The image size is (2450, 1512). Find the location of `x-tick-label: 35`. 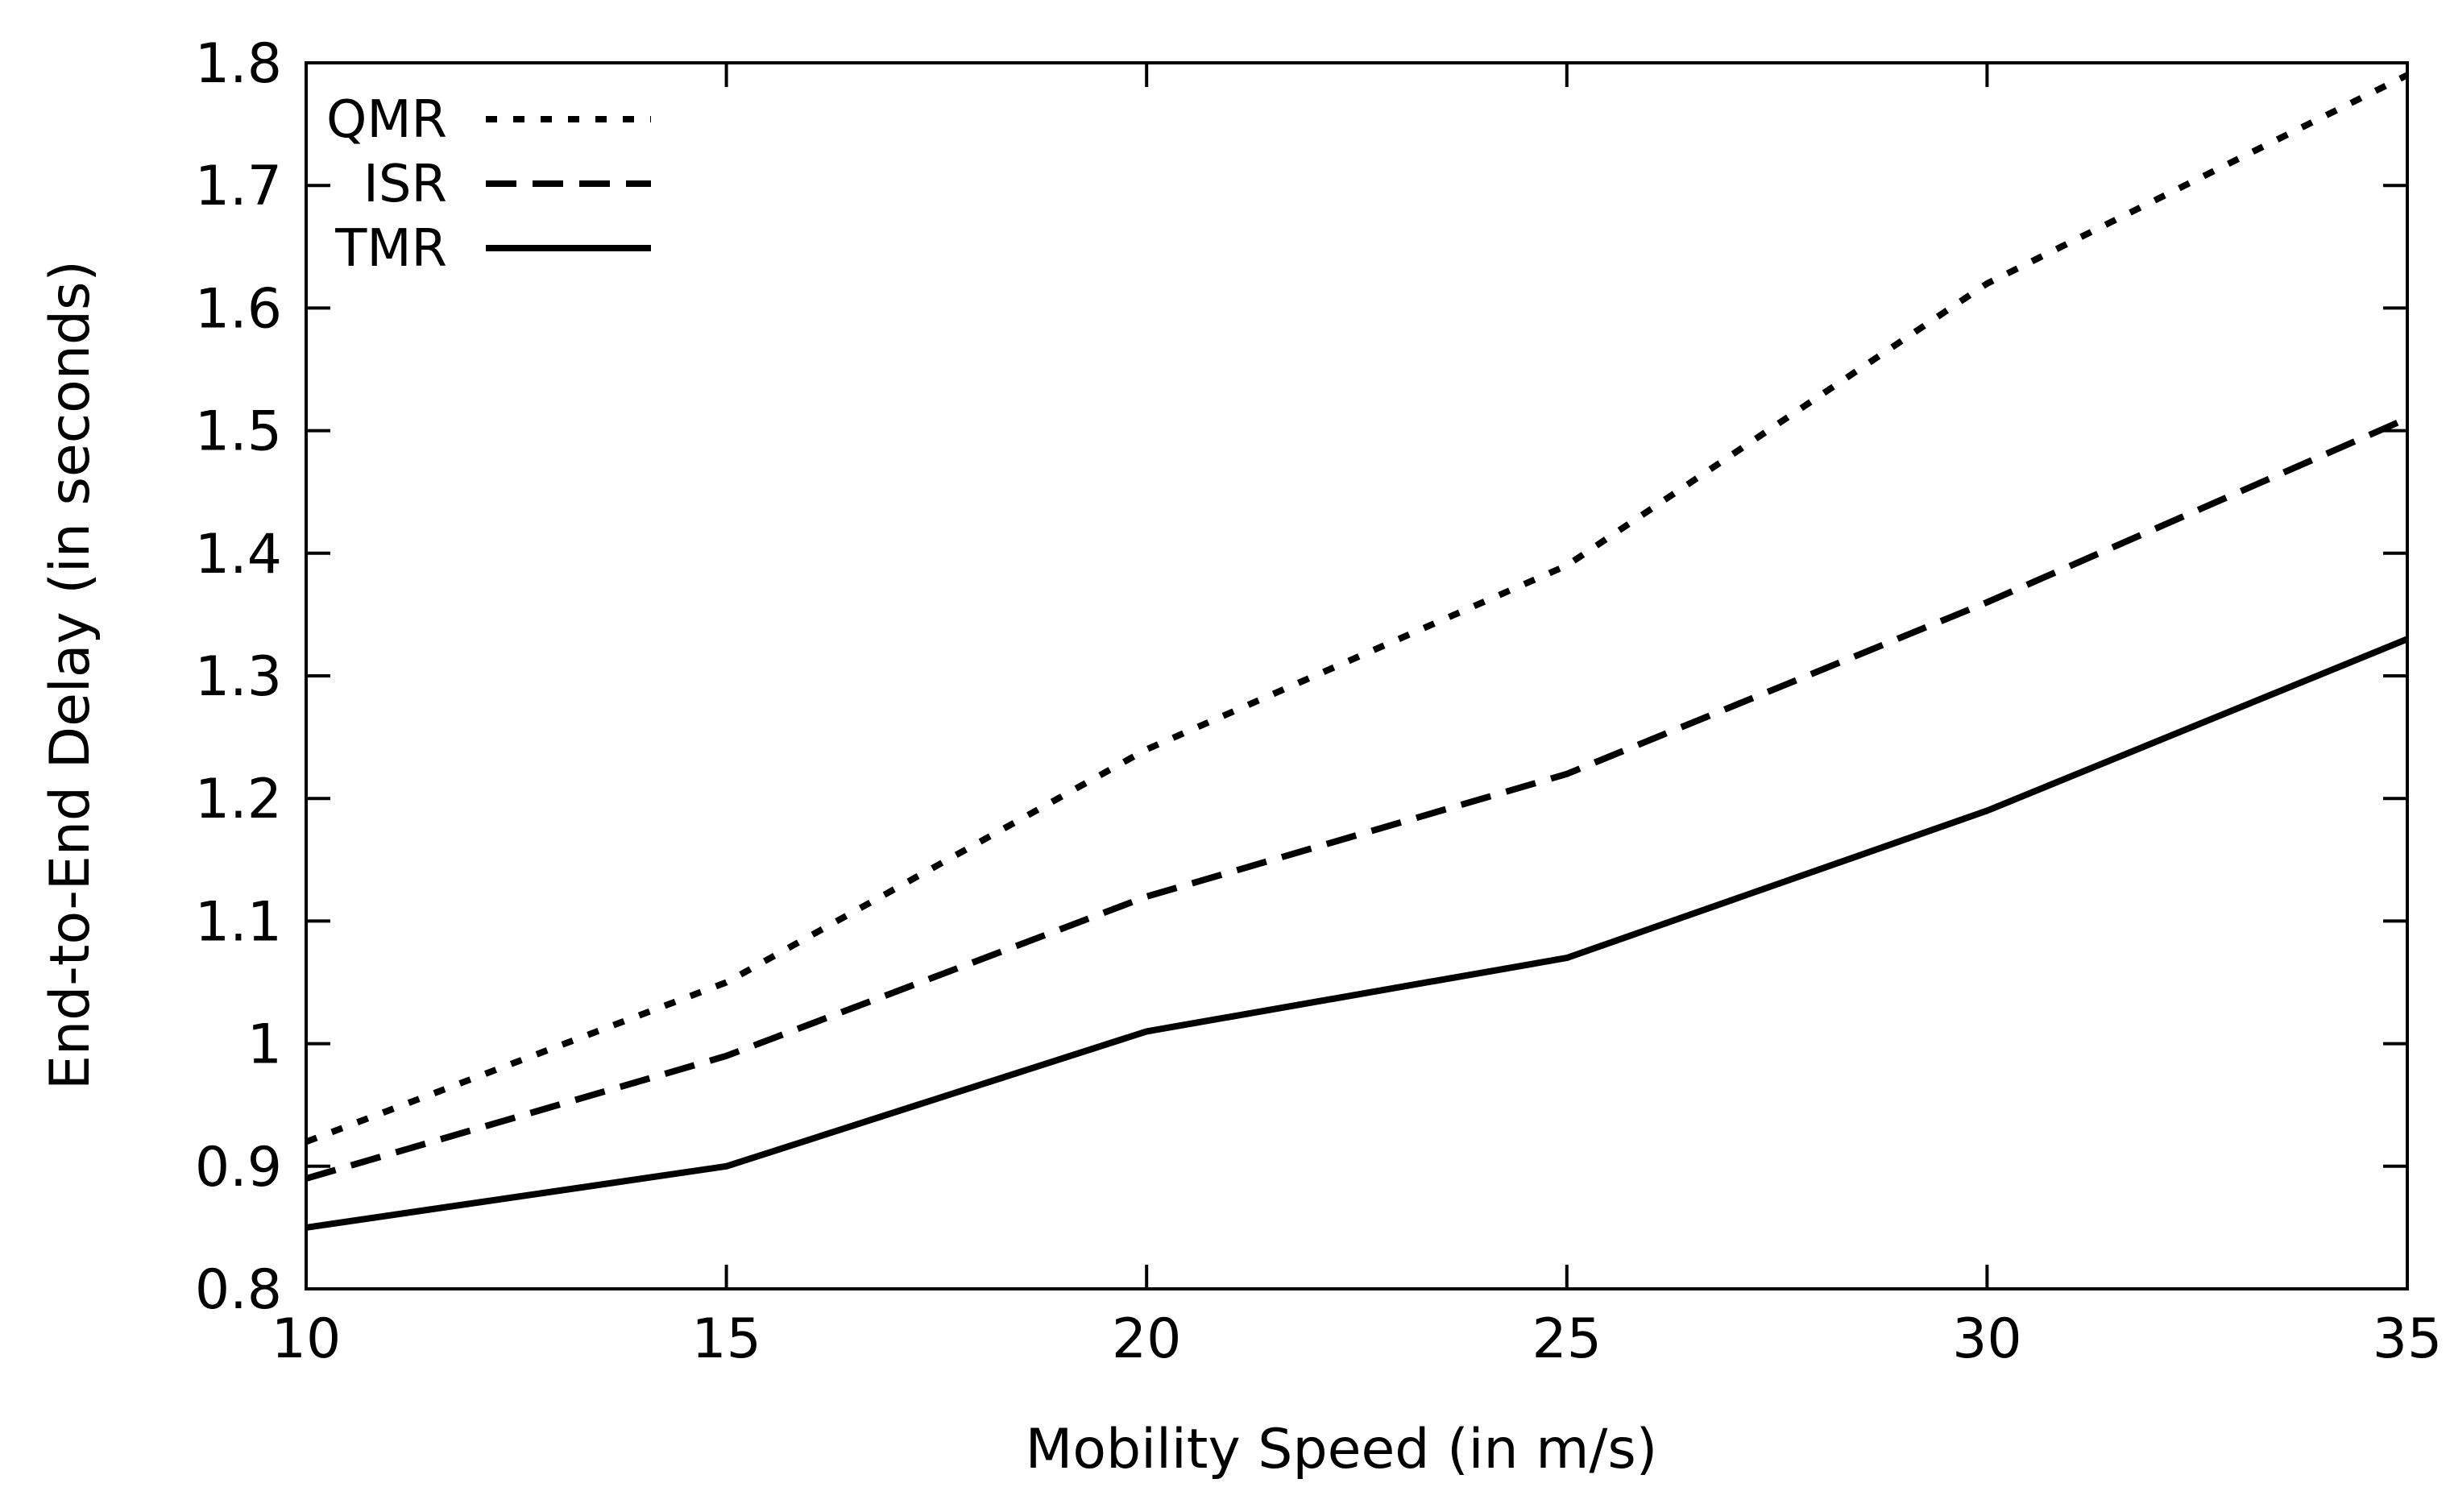

x-tick-label: 35 is located at coordinates (2408, 1339).